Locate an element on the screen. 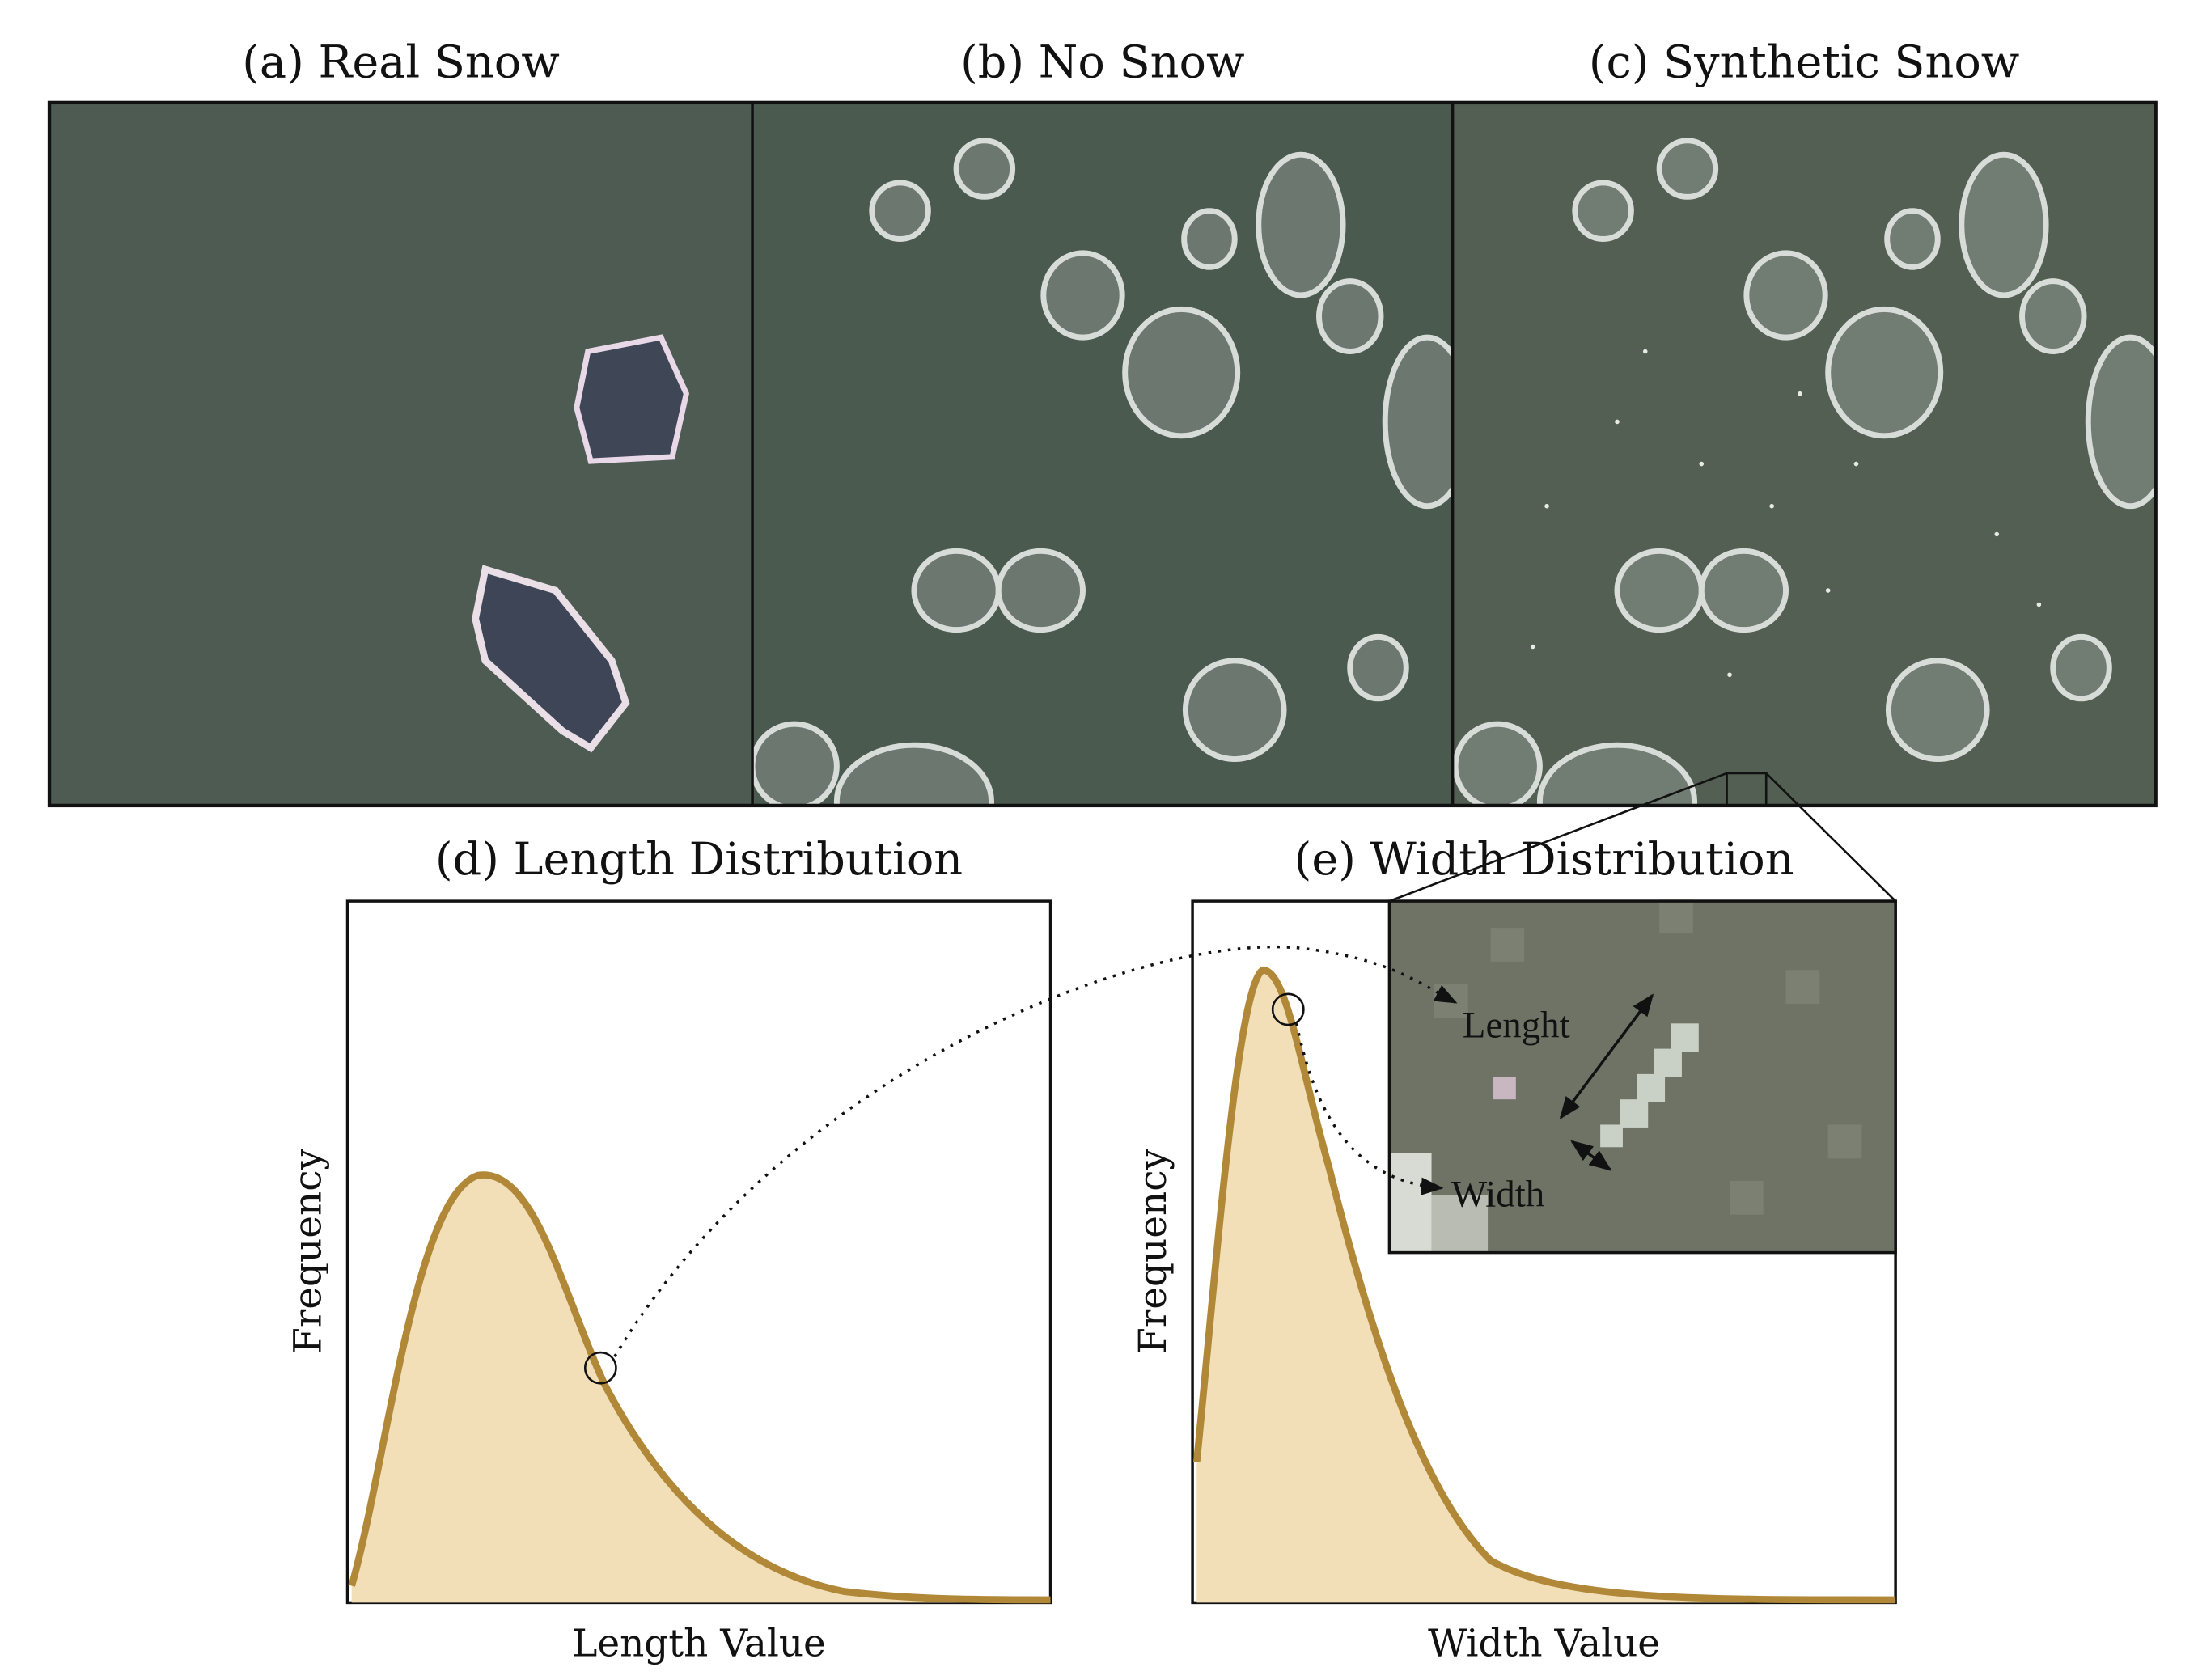 The image size is (2198, 1680). zoom-box is located at coordinates (1747, 789).